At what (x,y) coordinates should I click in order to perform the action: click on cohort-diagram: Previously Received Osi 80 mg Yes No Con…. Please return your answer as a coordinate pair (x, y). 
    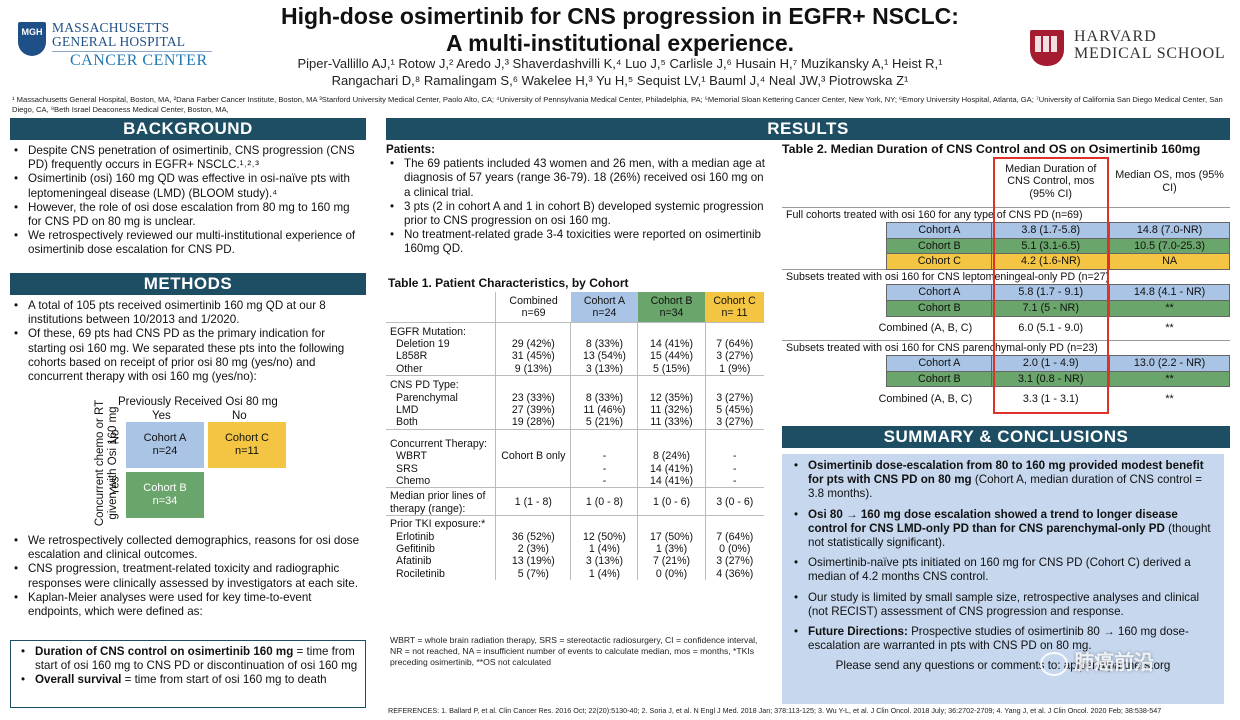
    Looking at the image, I should click on (185, 460).